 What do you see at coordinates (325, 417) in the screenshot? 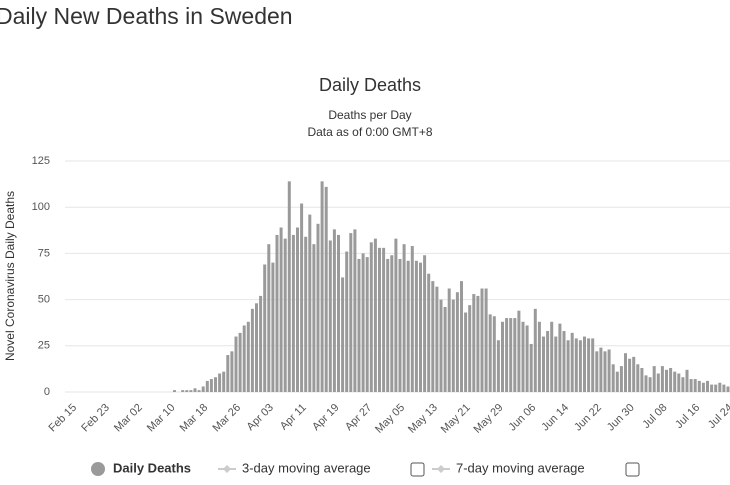
I see `x-tick-label: Apr 19` at bounding box center [325, 417].